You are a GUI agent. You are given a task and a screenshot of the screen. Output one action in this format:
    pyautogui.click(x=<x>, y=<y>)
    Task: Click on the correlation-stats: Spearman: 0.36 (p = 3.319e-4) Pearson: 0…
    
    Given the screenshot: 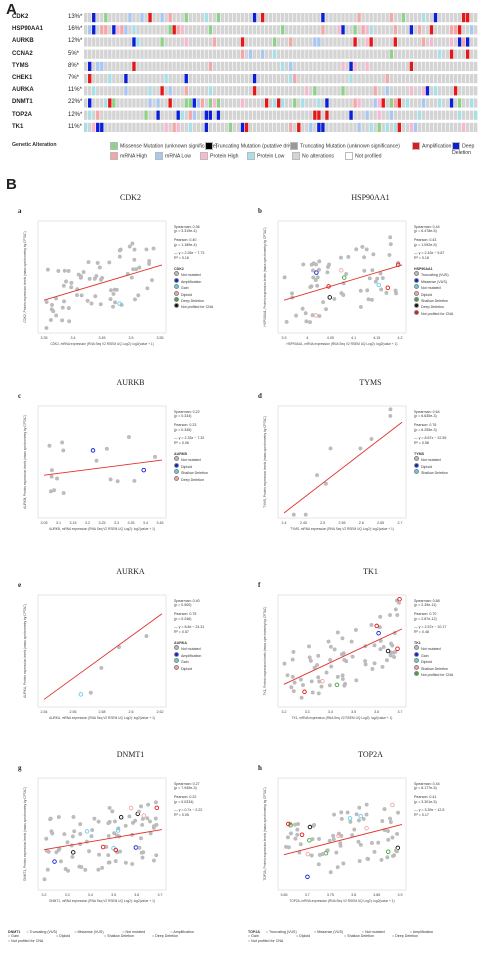 What is the action you would take?
    pyautogui.click(x=189, y=242)
    